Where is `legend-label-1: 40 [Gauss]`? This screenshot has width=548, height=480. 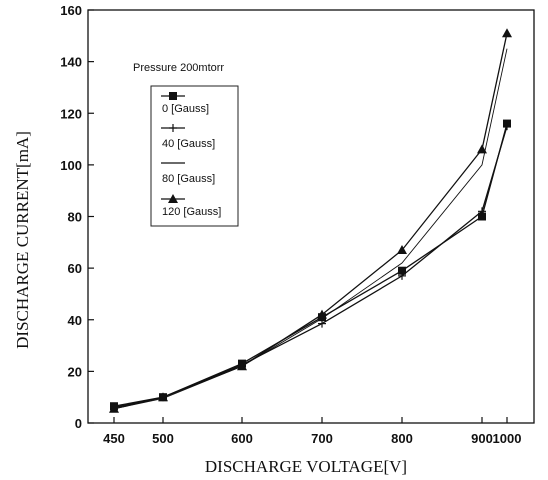
legend-label-1: 40 [Gauss] is located at coordinates (188, 144).